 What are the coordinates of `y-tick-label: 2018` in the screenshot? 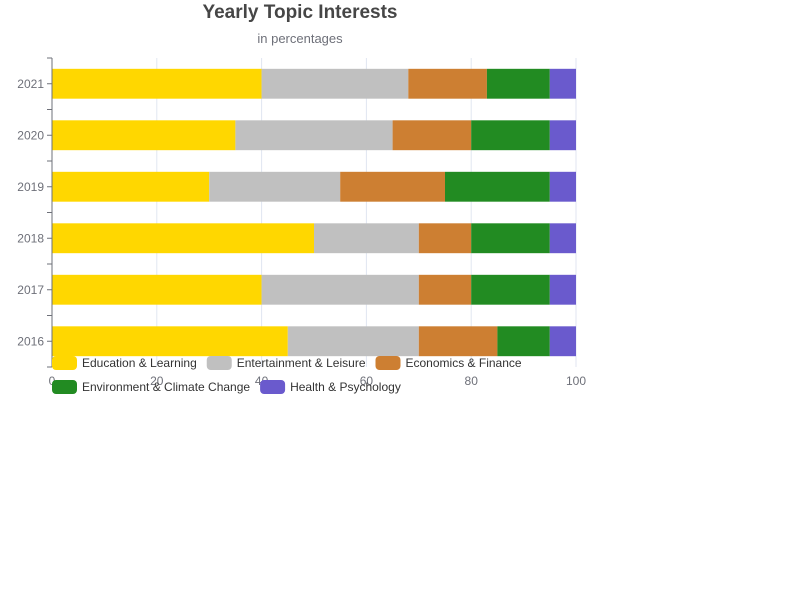 It's located at (30, 238).